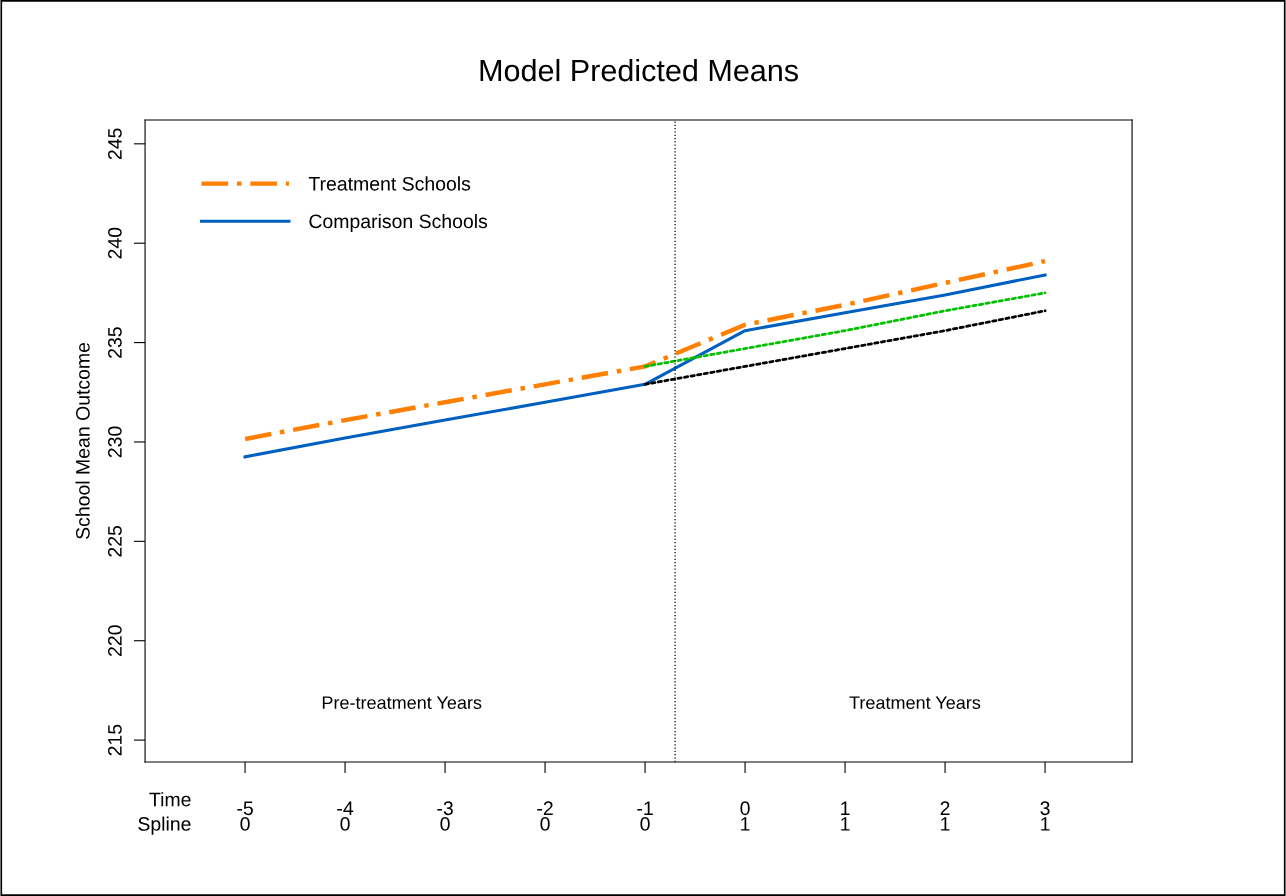 This screenshot has height=896, width=1286. I want to click on y-tick-label: 235, so click(115, 342).